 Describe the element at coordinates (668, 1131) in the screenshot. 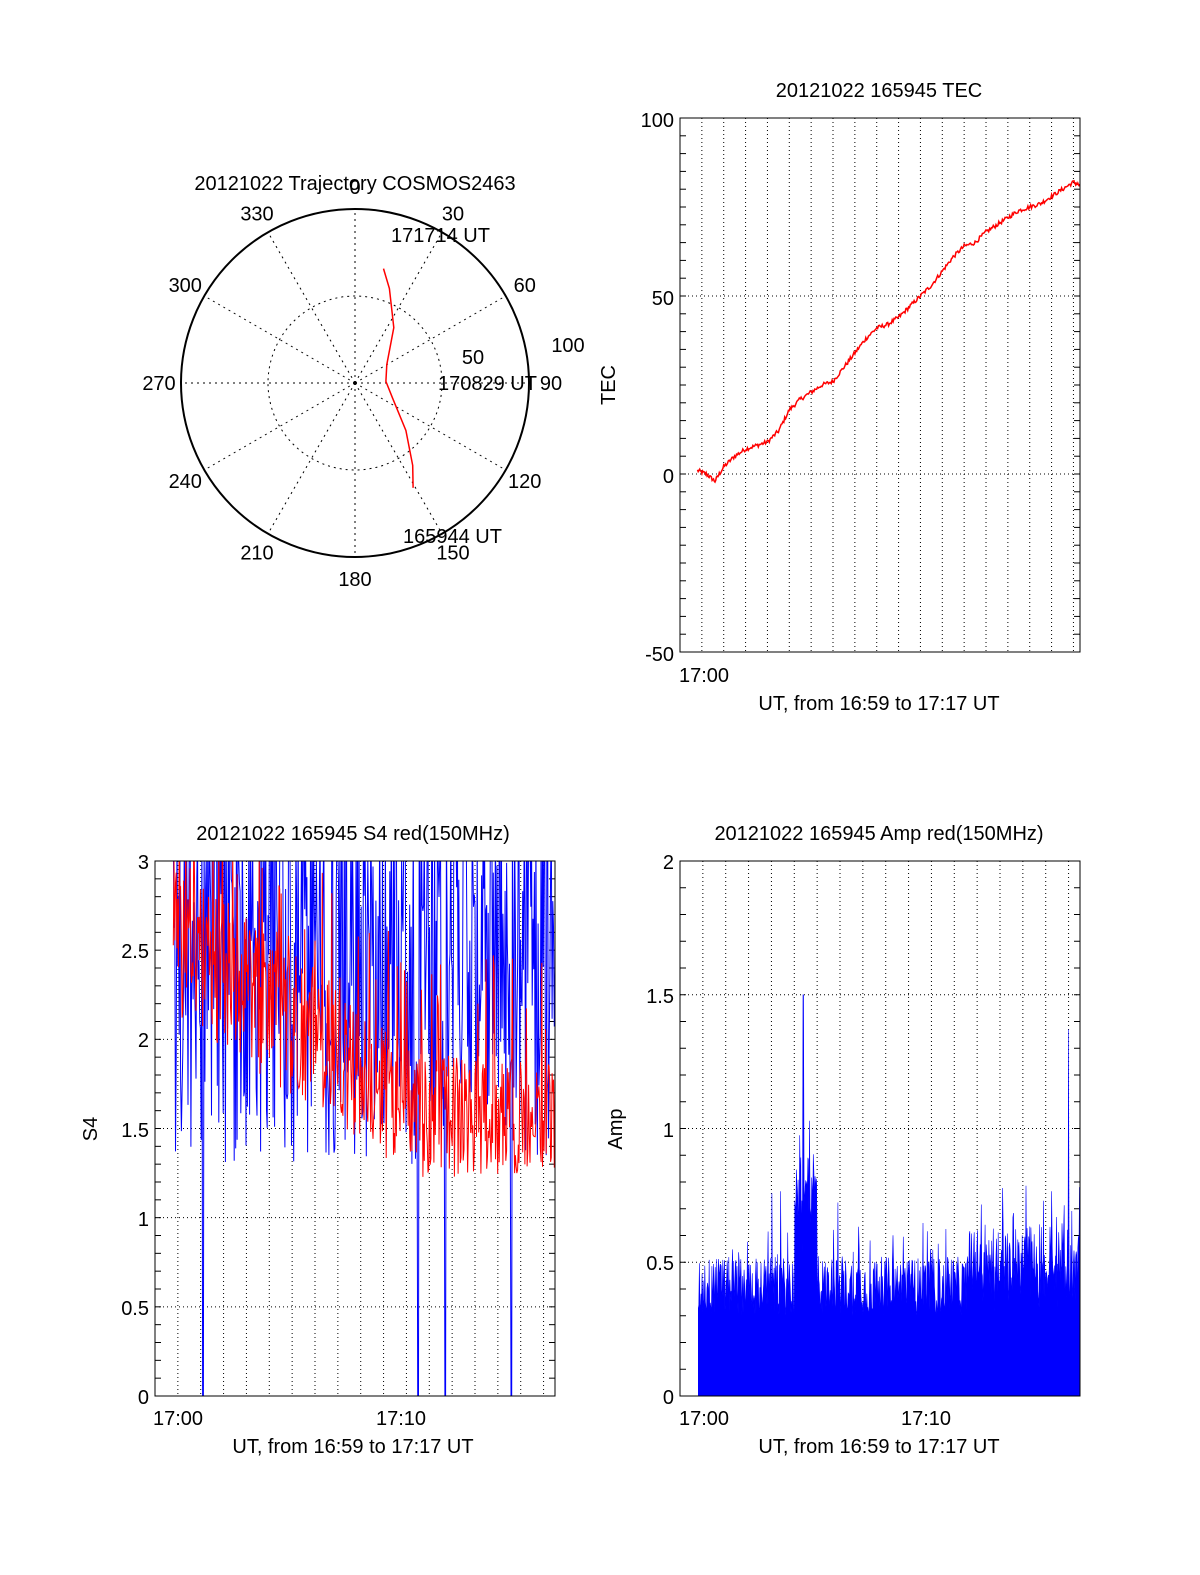

I see `amp-ytick-1: 1` at that location.